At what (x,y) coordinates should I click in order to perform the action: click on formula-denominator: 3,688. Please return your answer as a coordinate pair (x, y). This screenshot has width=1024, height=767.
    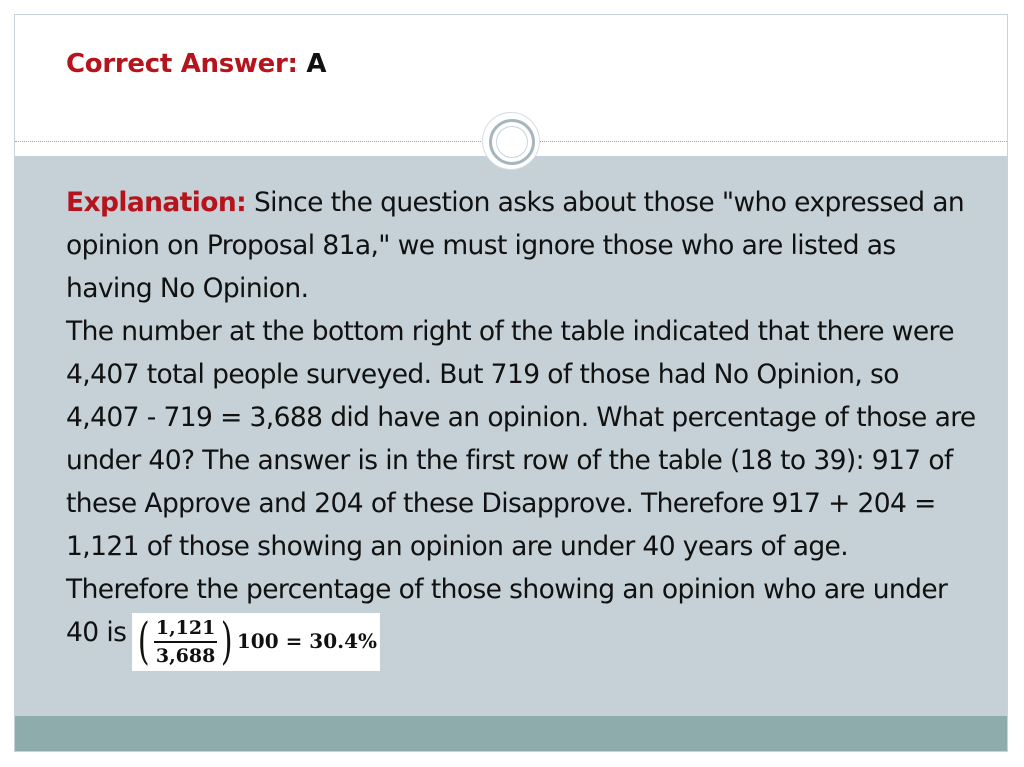
    Looking at the image, I should click on (185, 656).